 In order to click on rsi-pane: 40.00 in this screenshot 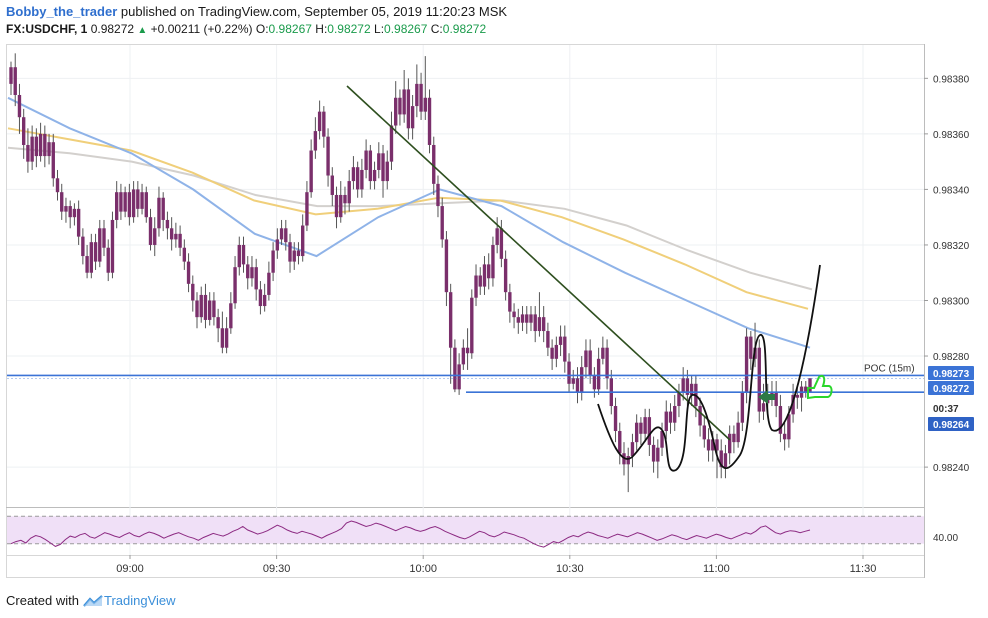, I will do `click(482, 531)`.